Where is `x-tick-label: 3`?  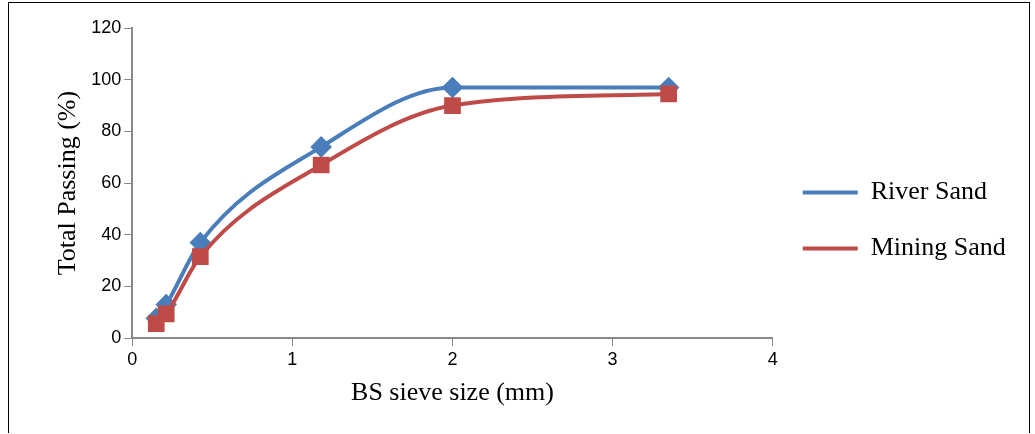 x-tick-label: 3 is located at coordinates (612, 358).